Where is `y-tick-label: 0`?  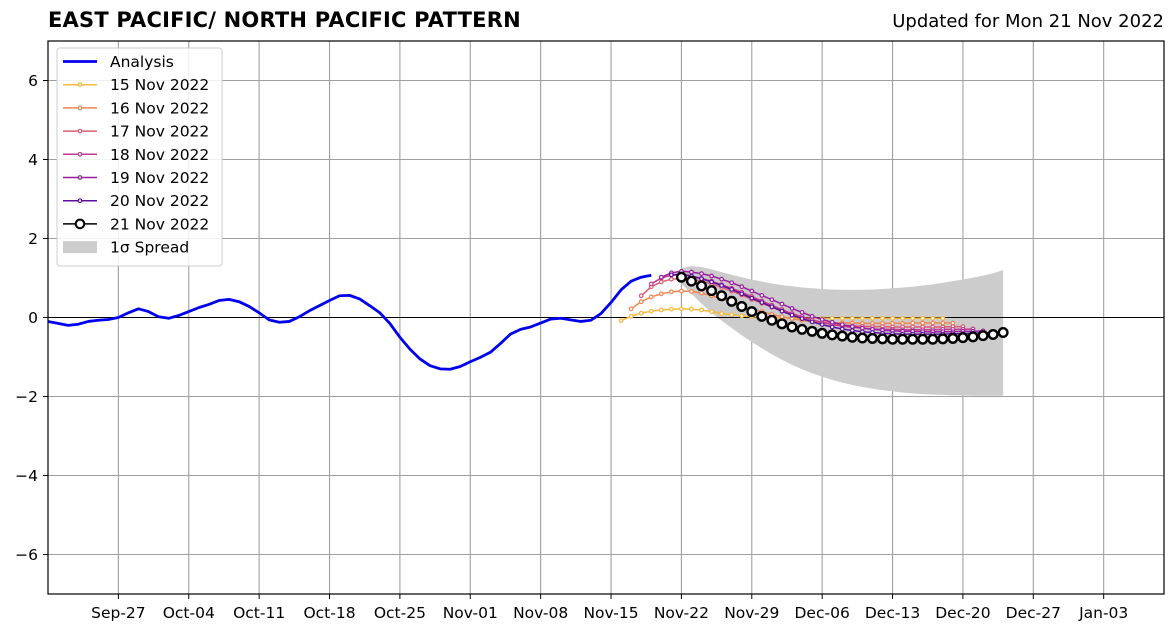 y-tick-label: 0 is located at coordinates (33, 318).